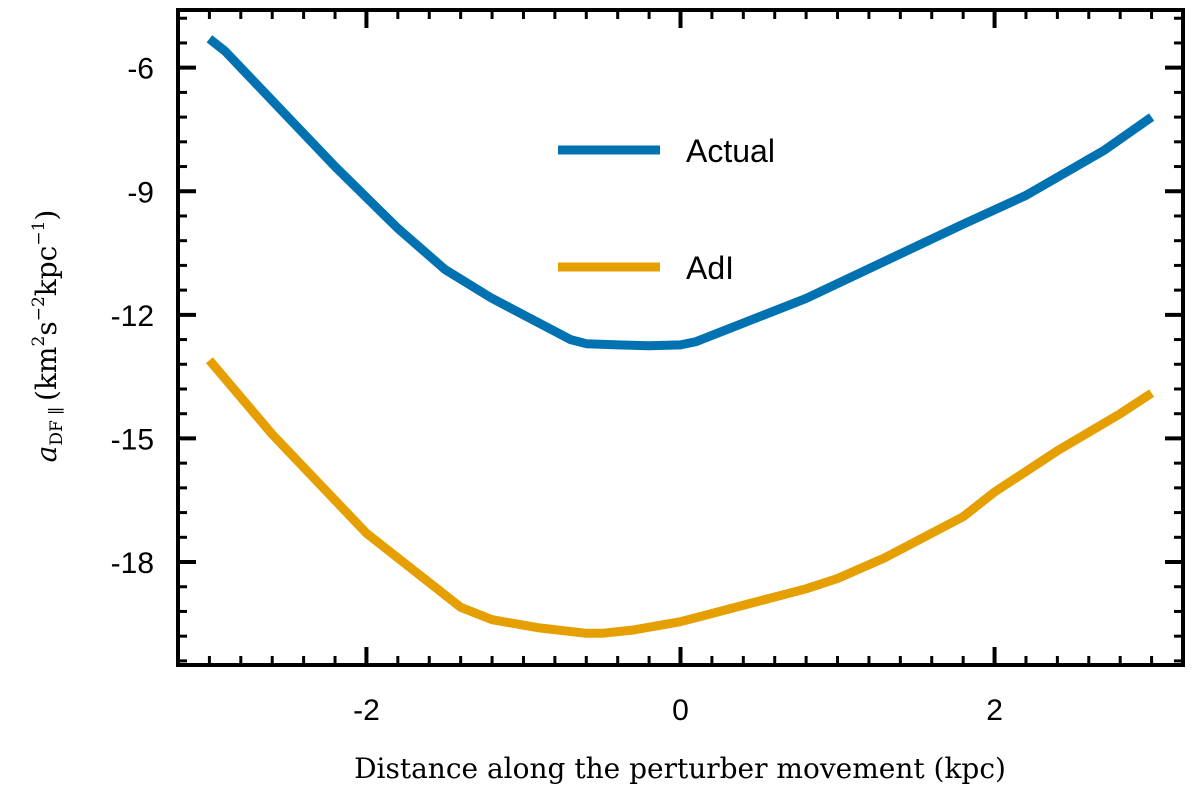 This screenshot has width=1200, height=795. I want to click on legend-label-actual: Actual, so click(730, 151).